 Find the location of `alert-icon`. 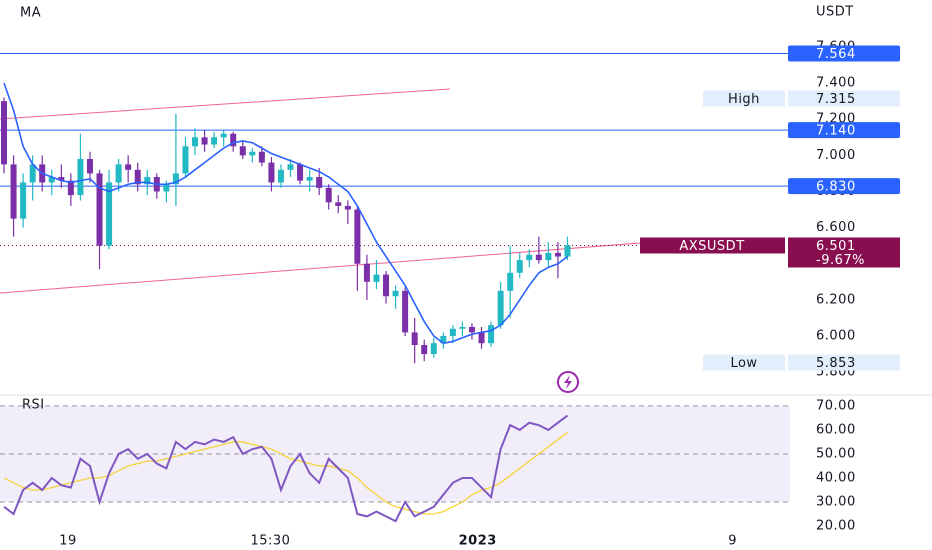

alert-icon is located at coordinates (568, 382).